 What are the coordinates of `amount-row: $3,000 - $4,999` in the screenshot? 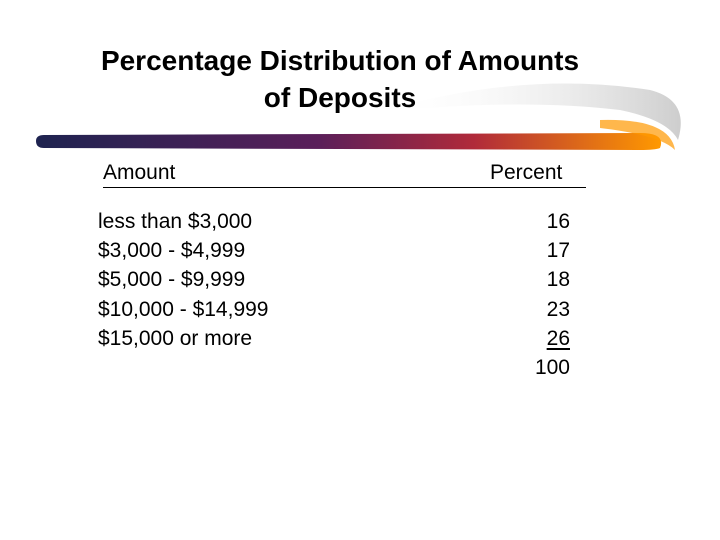 It's located at (172, 251).